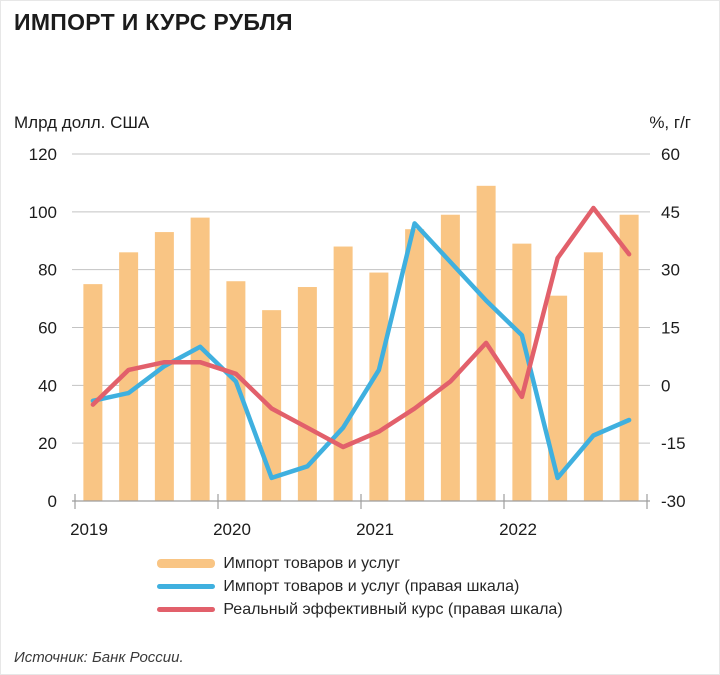  I want to click on x-axis-year-label: 2021, so click(375, 529).